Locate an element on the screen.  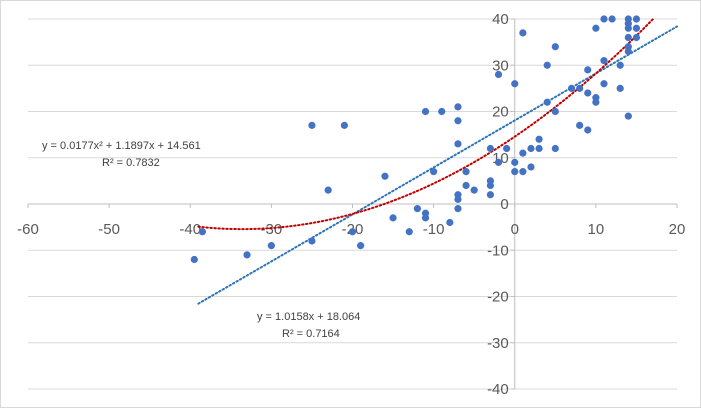
x-tick-label: -50 is located at coordinates (109, 229).